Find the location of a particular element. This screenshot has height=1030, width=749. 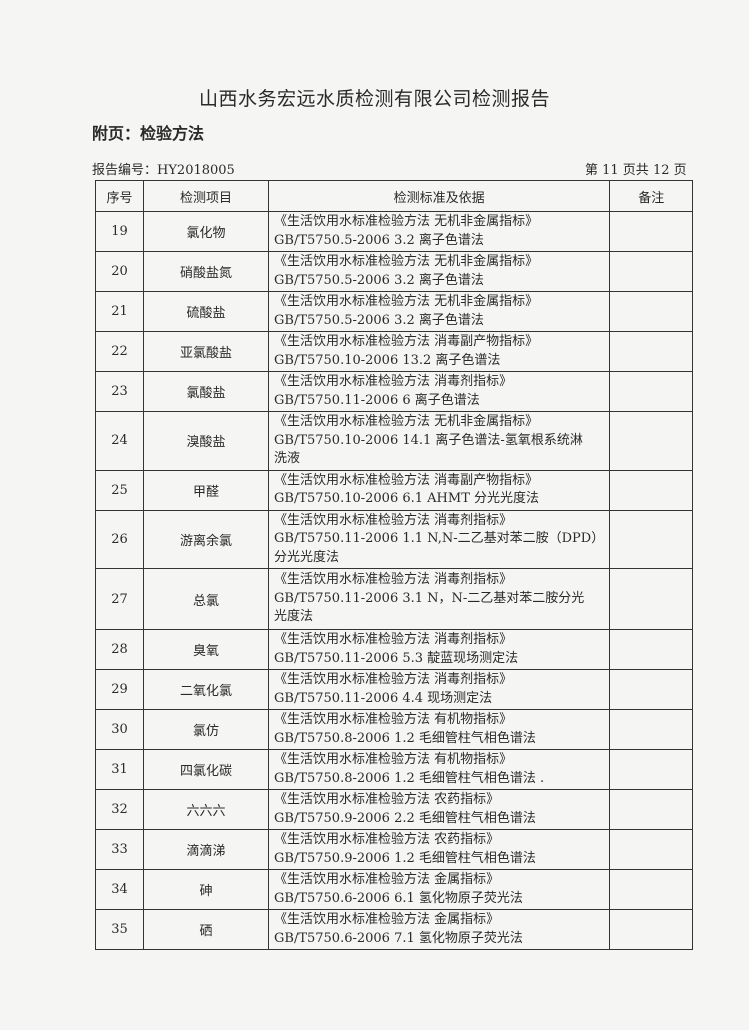

header-method: 检测标准及依据 is located at coordinates (439, 196).